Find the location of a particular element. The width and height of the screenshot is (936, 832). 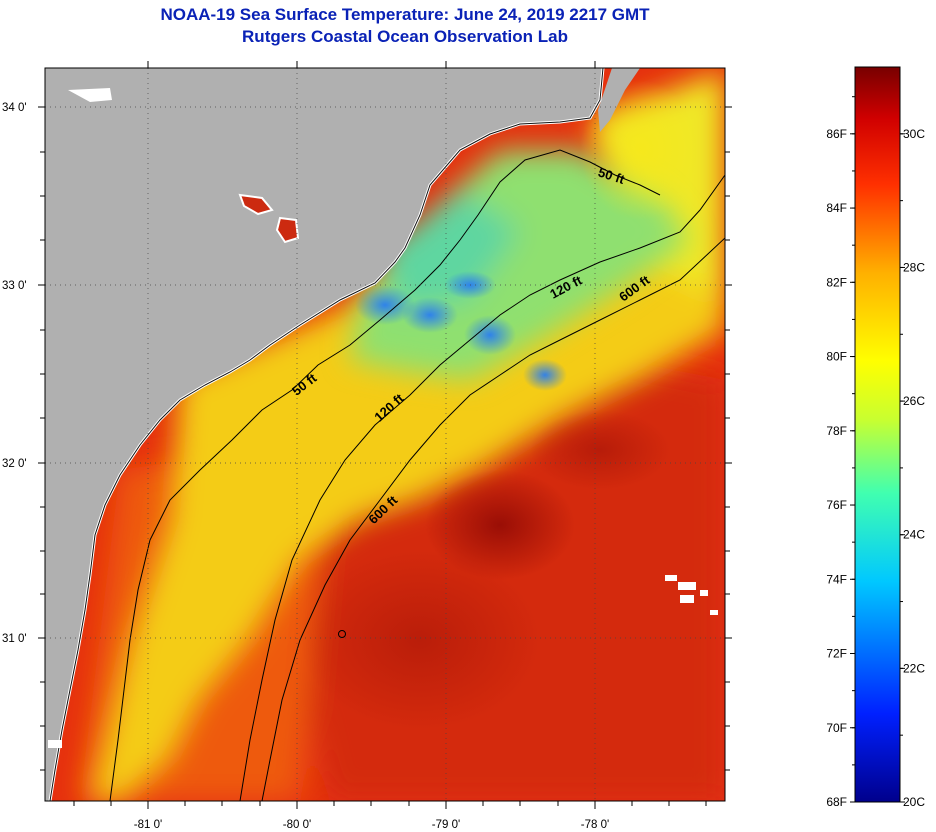

lon-label: -80 0' is located at coordinates (297, 825).